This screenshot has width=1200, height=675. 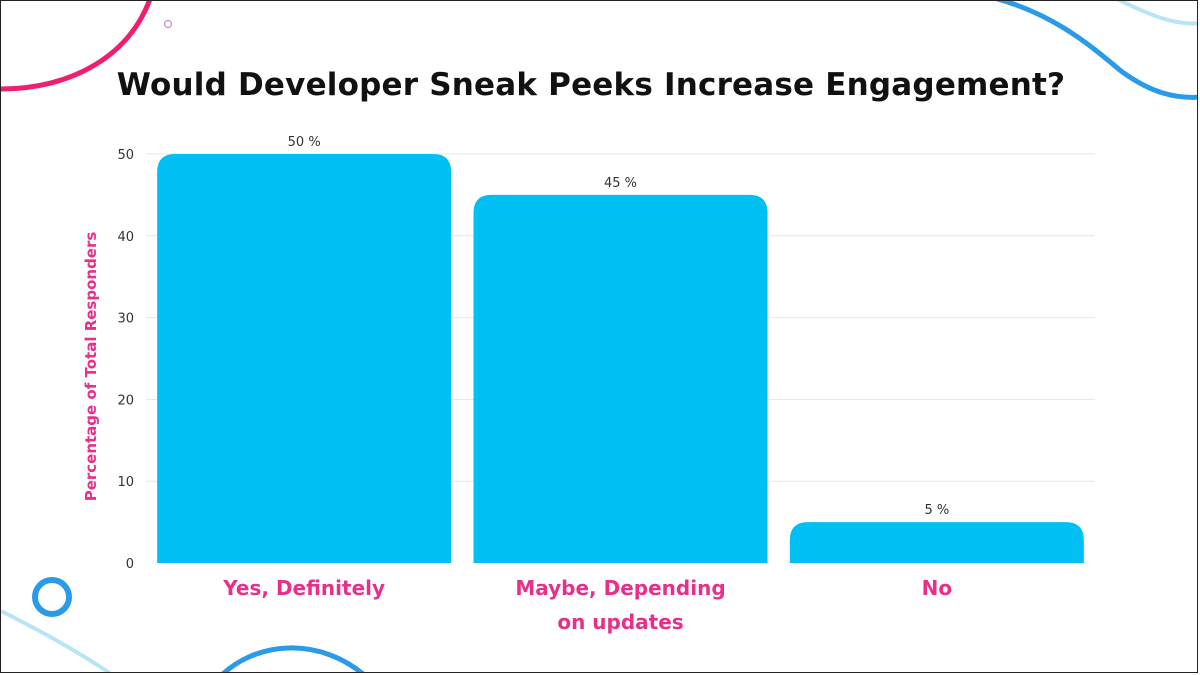 What do you see at coordinates (91, 367) in the screenshot?
I see `y-axis-title: Percentage of Total Responders` at bounding box center [91, 367].